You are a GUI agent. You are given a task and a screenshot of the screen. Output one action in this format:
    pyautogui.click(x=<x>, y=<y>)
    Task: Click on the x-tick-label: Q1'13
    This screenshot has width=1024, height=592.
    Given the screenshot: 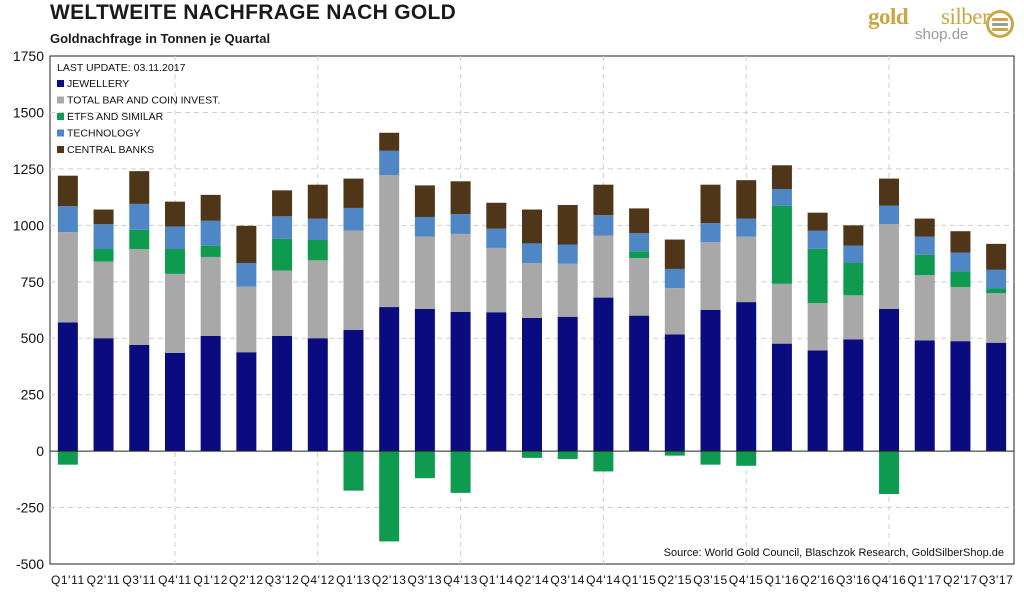 What is the action you would take?
    pyautogui.click(x=353, y=580)
    